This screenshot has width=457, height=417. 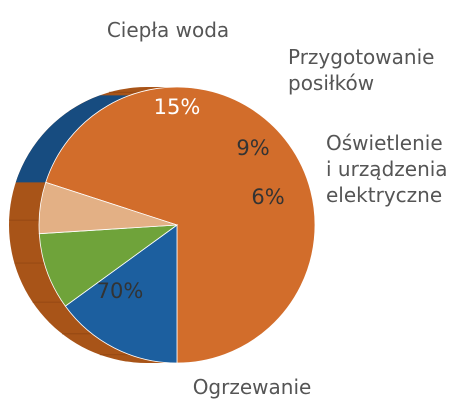 I want to click on category-label-przygotowanie-posilkow: Przygotowanie posiłków, so click(x=361, y=70).